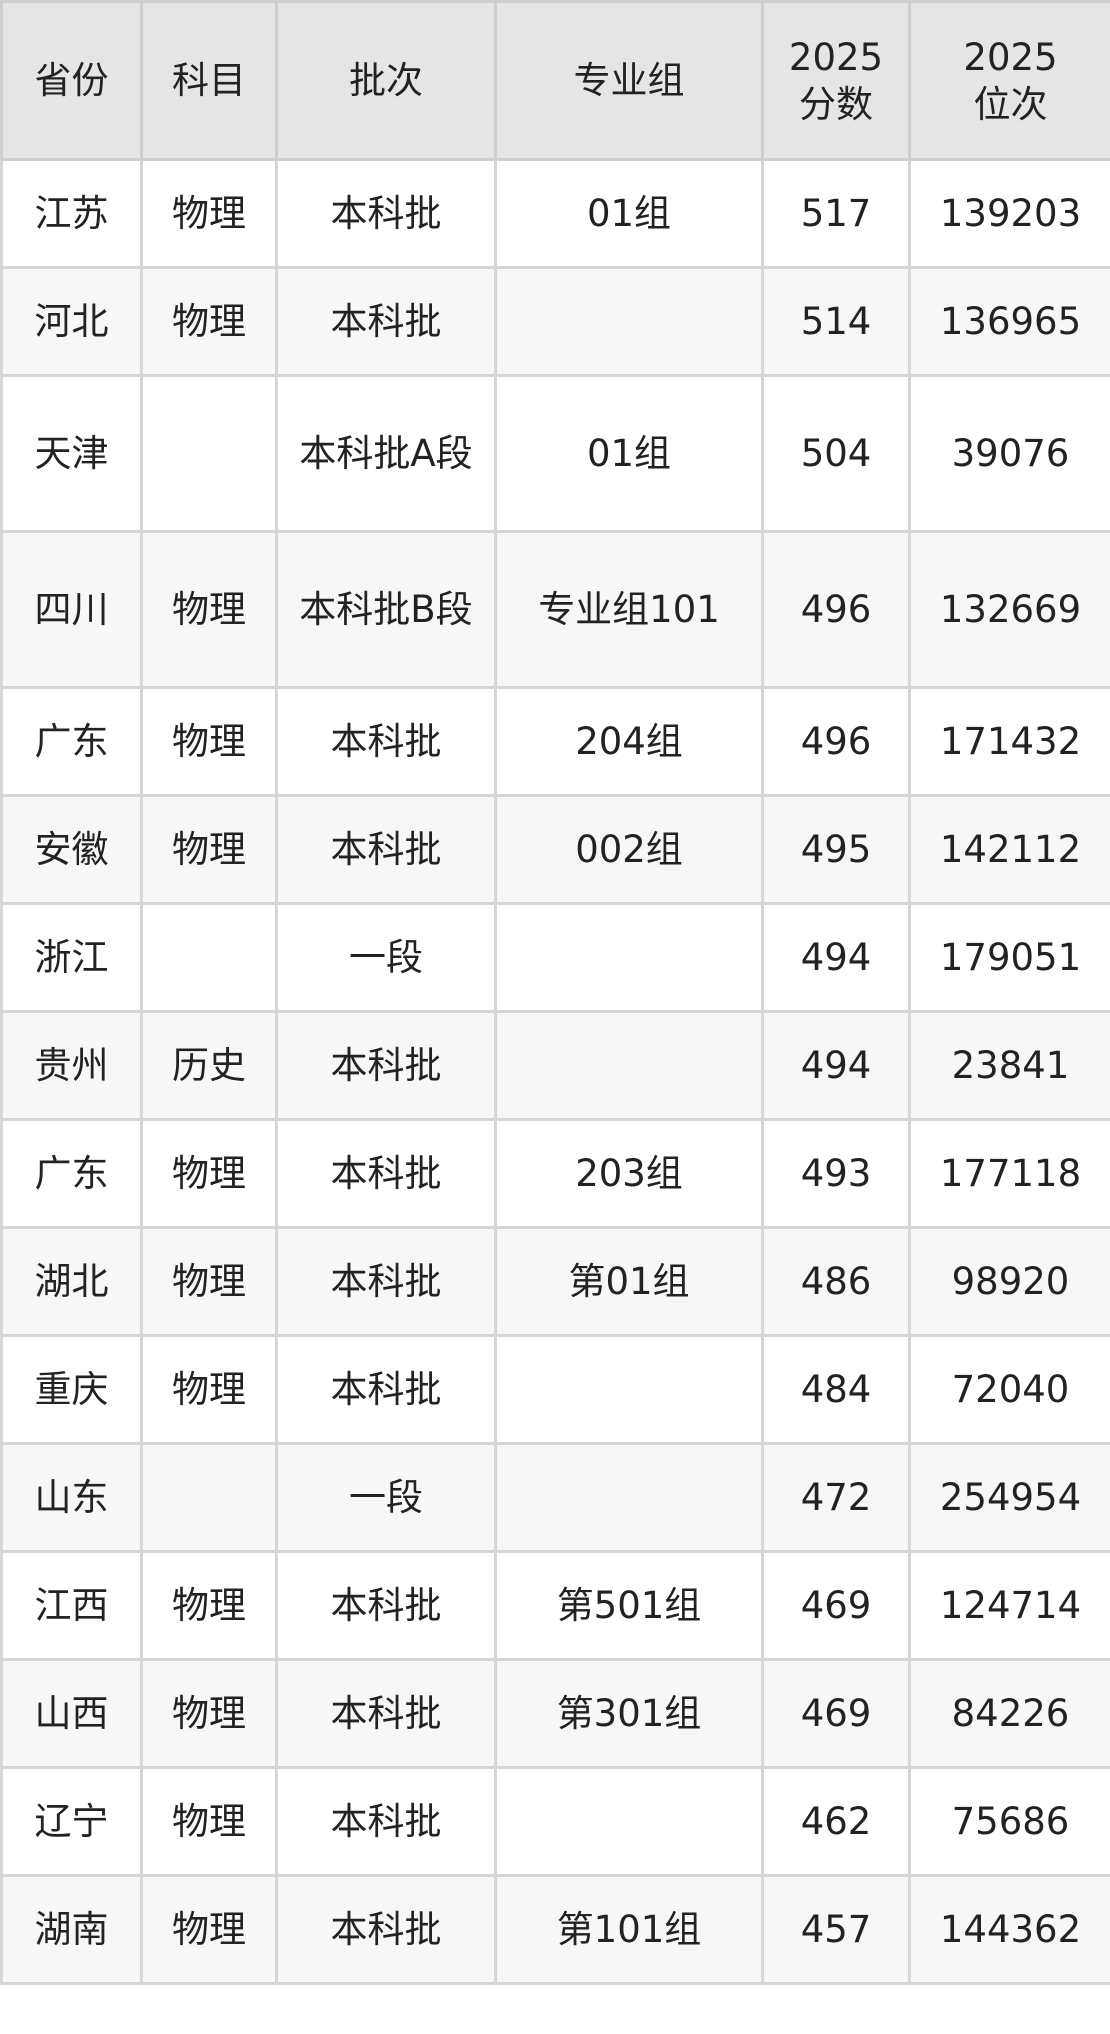 The height and width of the screenshot is (2034, 1110). Describe the element at coordinates (71, 80) in the screenshot. I see `header-province: 省份` at that location.